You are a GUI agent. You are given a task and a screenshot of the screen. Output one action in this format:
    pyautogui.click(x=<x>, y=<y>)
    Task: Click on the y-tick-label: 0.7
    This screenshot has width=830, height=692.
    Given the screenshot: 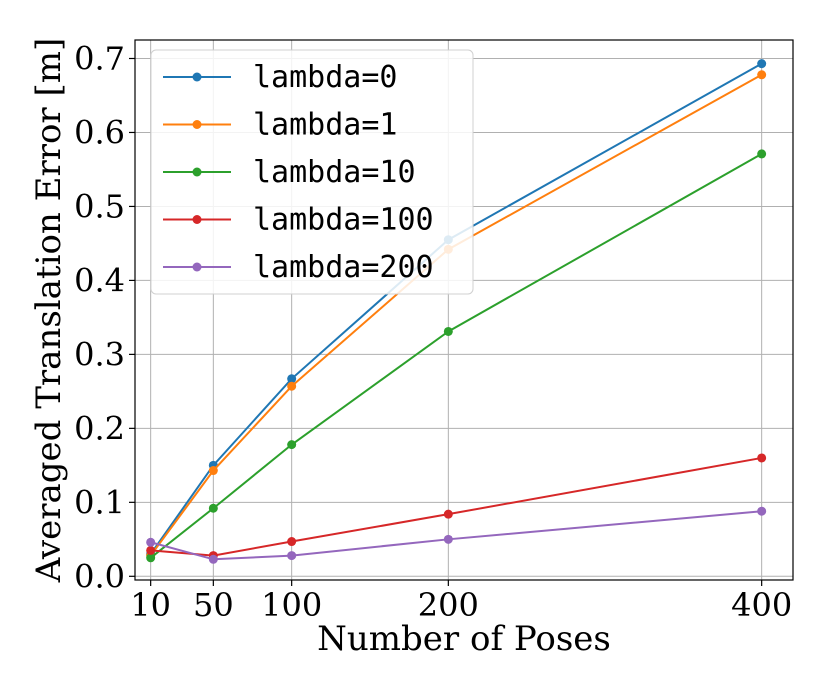 What is the action you would take?
    pyautogui.click(x=99, y=58)
    